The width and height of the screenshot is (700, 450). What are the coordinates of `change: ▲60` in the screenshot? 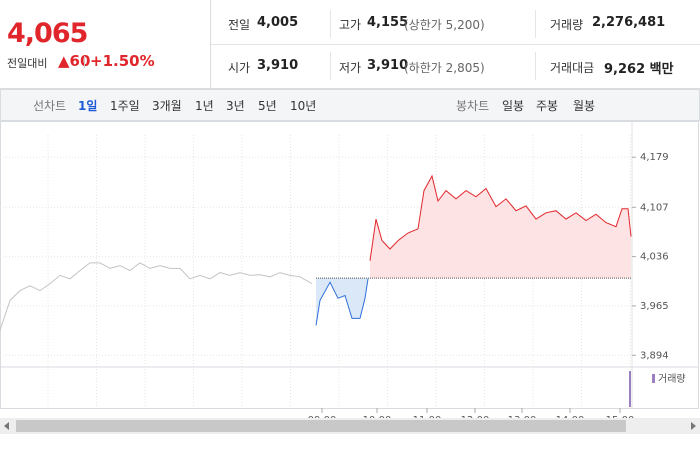 It's located at (74, 61).